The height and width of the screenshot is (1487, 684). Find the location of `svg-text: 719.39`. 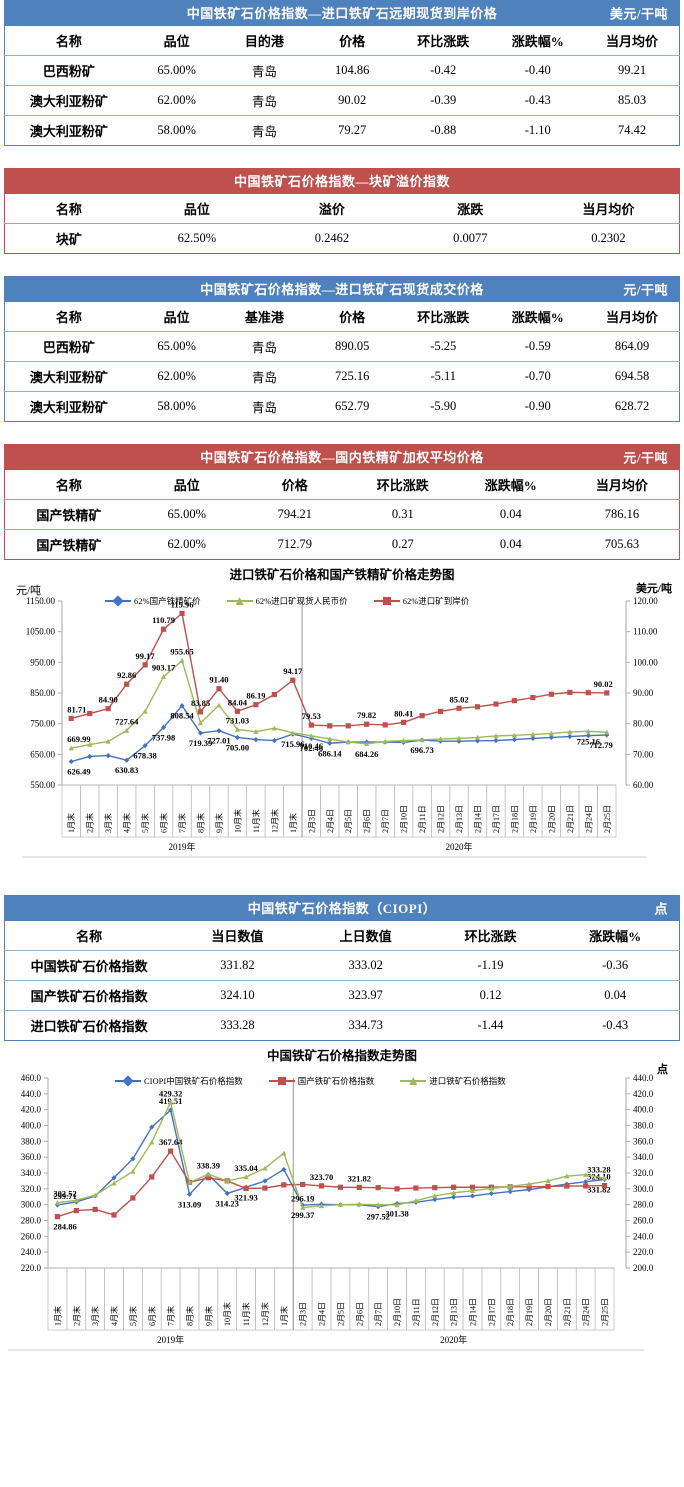

svg-text: 719.39 is located at coordinates (200, 743).